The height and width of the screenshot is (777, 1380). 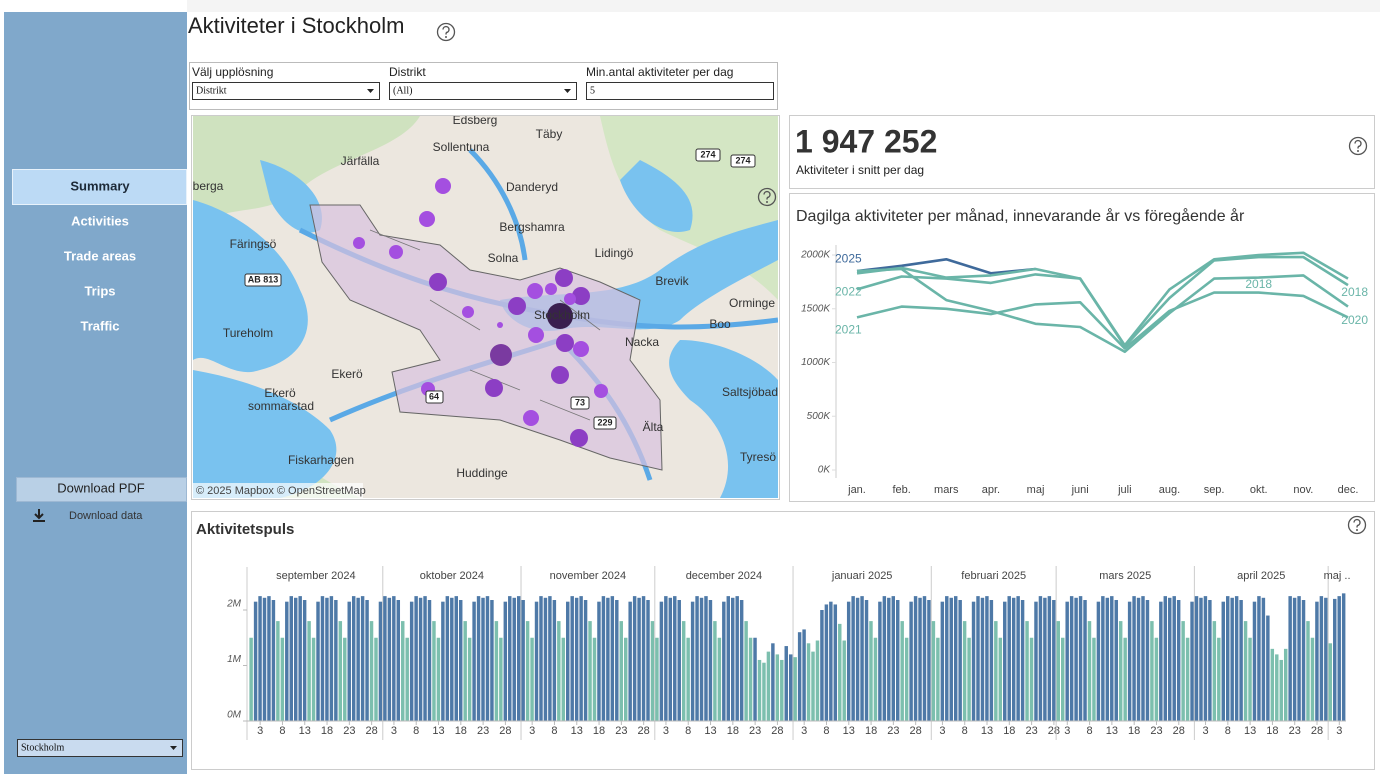 What do you see at coordinates (347, 374) in the screenshot?
I see `place-label: Ekerö` at bounding box center [347, 374].